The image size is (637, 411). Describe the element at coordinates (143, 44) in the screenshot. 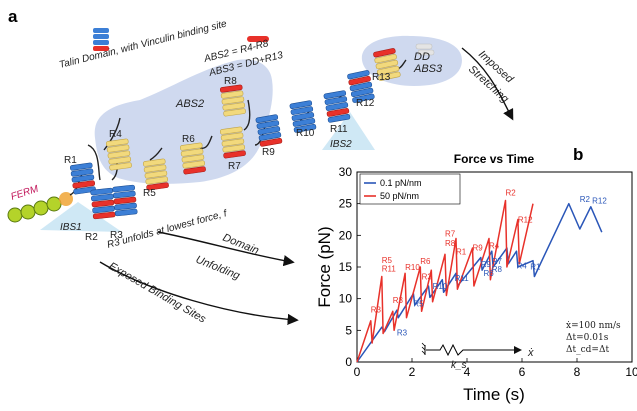

I see `legend-domain-text: Talin Domain, with Vinculin binding site` at that location.